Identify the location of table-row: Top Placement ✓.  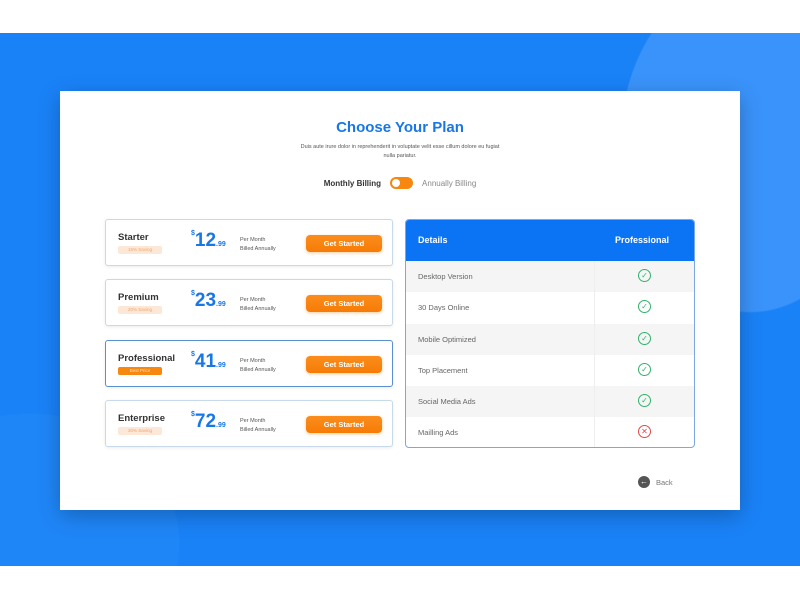
(550, 370).